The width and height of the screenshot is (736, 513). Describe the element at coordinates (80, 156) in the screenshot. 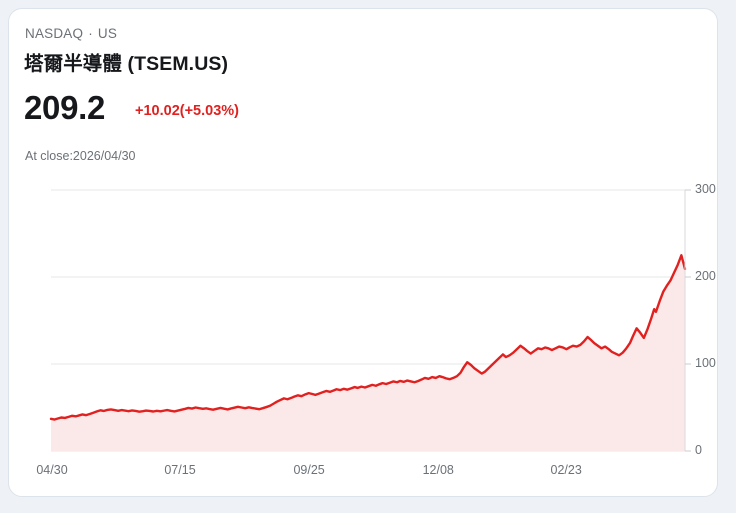

I see `at-close-timestamp: At close:2026/04/30` at that location.